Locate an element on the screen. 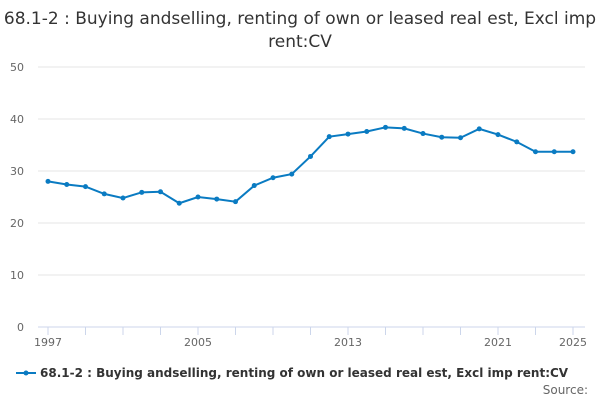 Image resolution: width=600 pixels, height=400 pixels. x-tick-label: 2025 is located at coordinates (573, 342).